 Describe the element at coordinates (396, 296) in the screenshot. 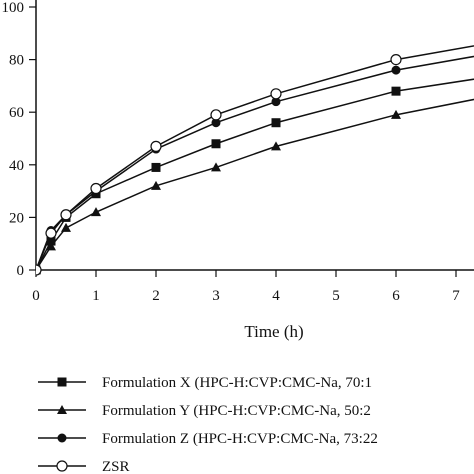

I see `x-tick-label: 6` at that location.